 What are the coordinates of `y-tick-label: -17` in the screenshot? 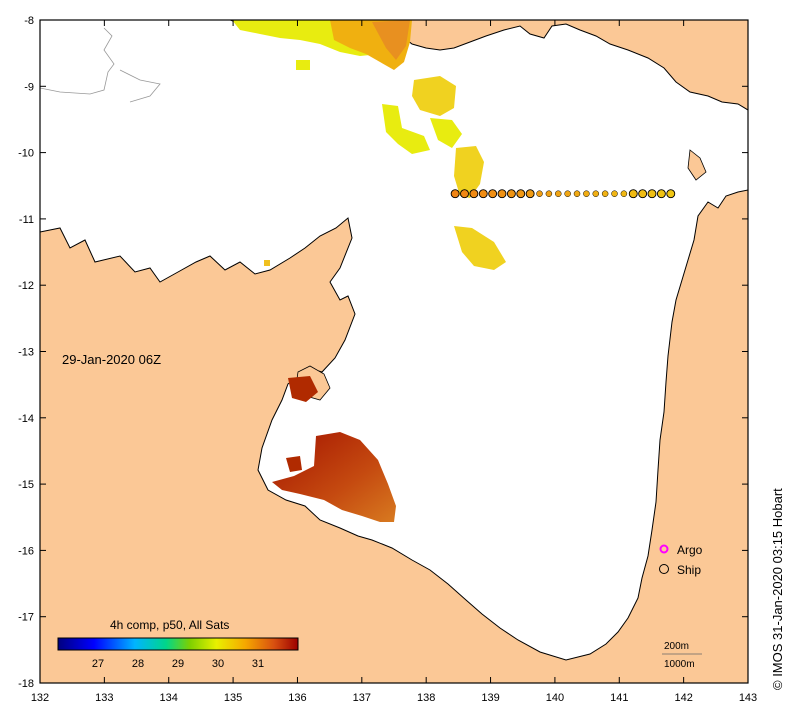 It's located at (26, 618).